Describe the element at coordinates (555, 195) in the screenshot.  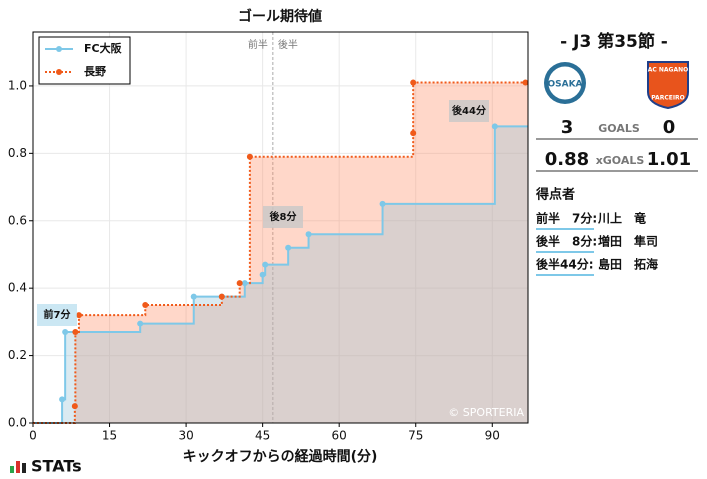
I see `scorers-title: 得点者` at that location.